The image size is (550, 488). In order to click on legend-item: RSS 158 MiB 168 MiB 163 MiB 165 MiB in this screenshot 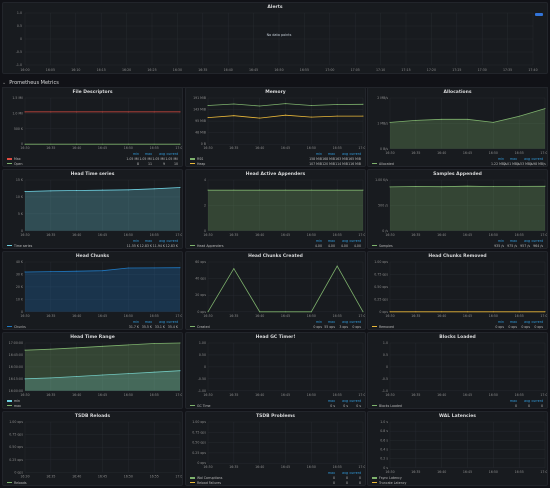, I will do `click(275, 159)`.